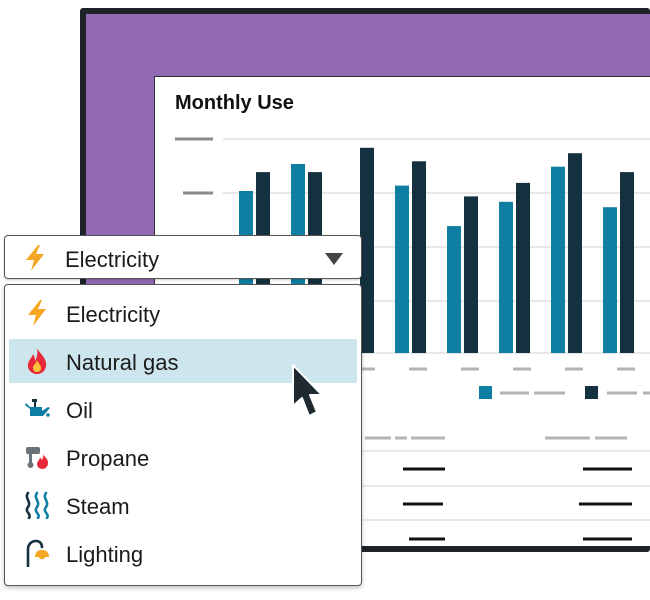  Describe the element at coordinates (523, 267) in the screenshot. I see `bar-series-2-m6` at that location.